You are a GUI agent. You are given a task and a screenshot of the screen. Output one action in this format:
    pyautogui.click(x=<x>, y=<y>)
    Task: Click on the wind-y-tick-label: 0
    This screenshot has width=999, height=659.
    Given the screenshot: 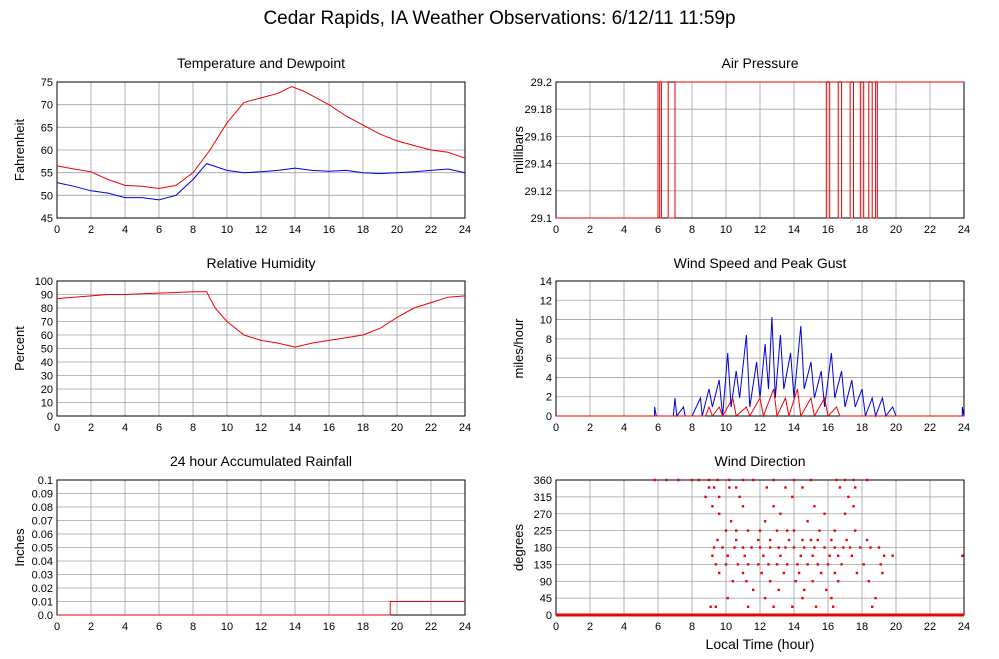 What is the action you would take?
    pyautogui.click(x=549, y=417)
    